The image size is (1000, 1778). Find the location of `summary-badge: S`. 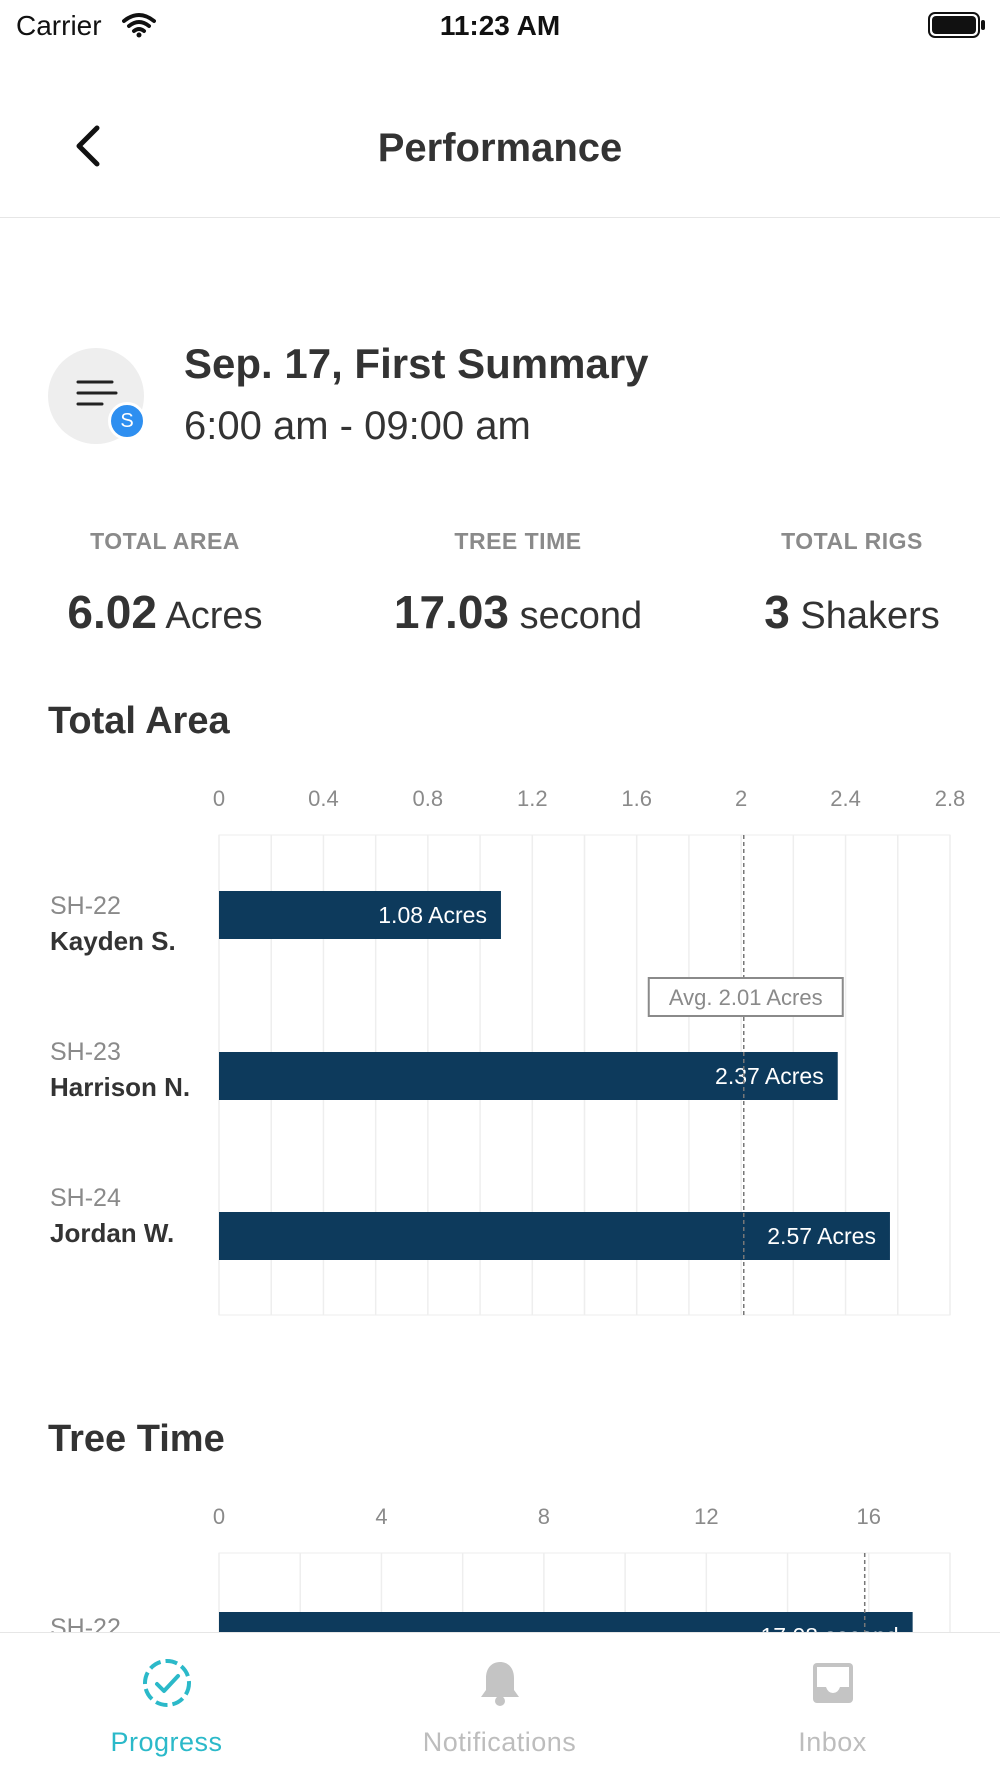

summary-badge: S is located at coordinates (127, 421).